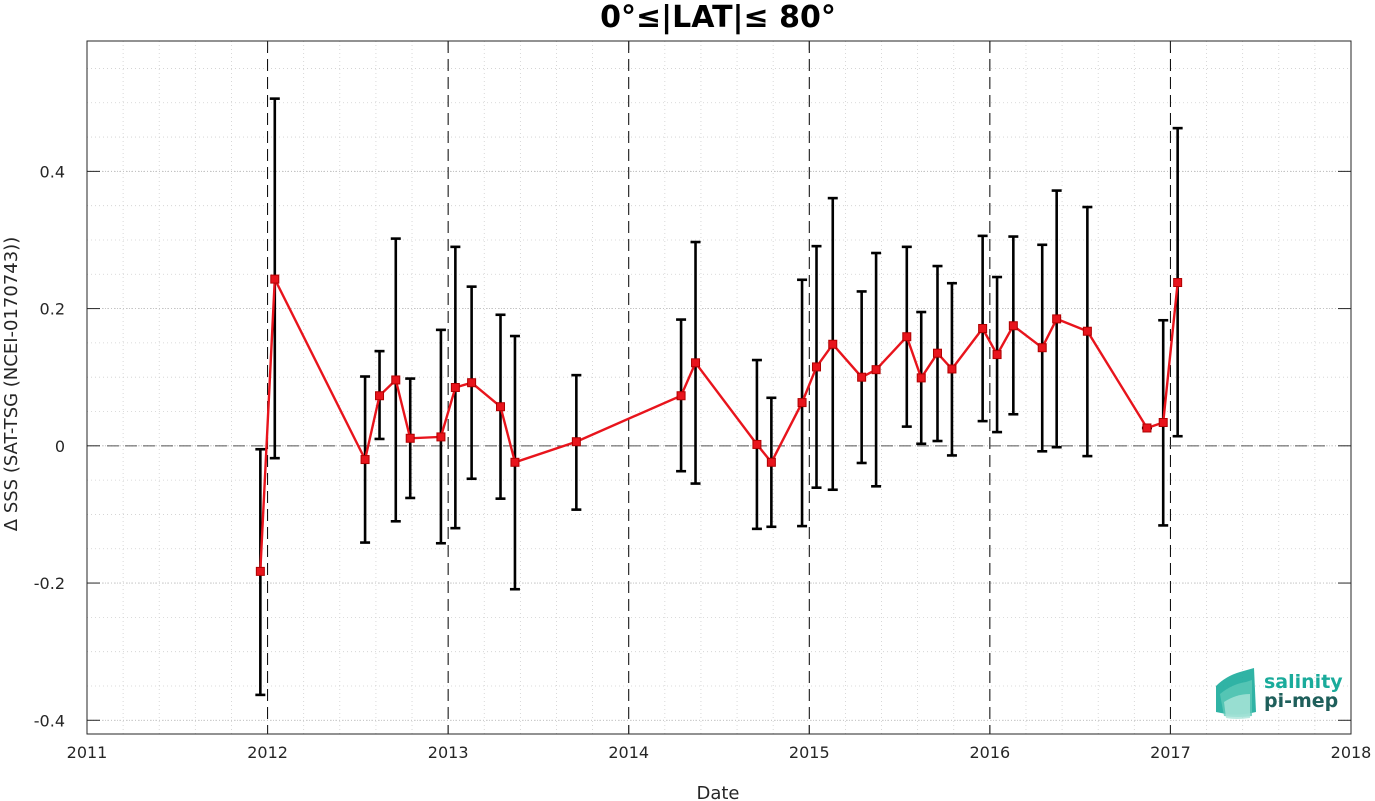 This screenshot has width=1375, height=801. I want to click on logo-text-salinity: salinity, so click(1303, 682).